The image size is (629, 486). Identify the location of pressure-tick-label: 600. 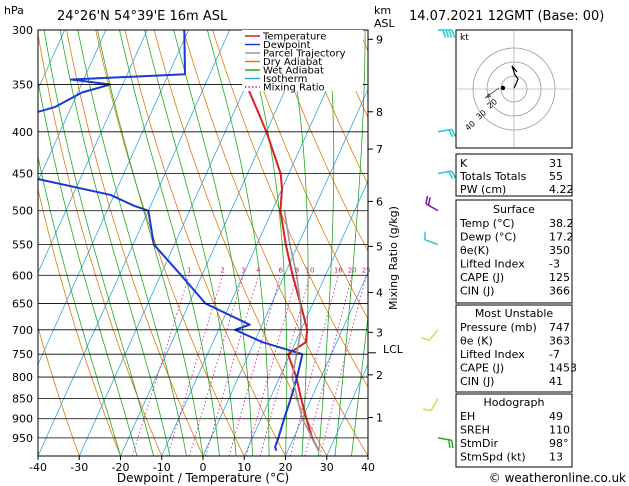
(22, 275).